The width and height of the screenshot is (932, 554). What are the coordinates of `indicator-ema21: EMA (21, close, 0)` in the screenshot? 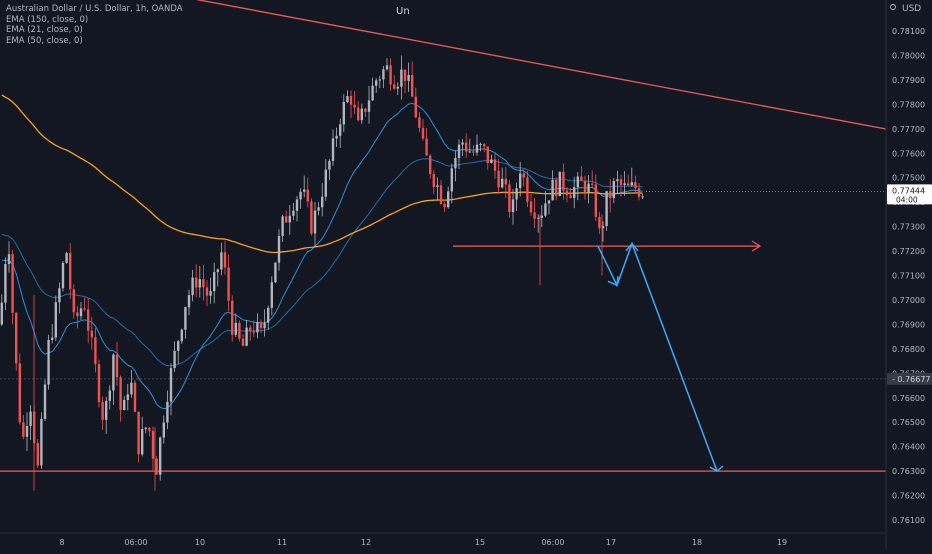 It's located at (44, 30).